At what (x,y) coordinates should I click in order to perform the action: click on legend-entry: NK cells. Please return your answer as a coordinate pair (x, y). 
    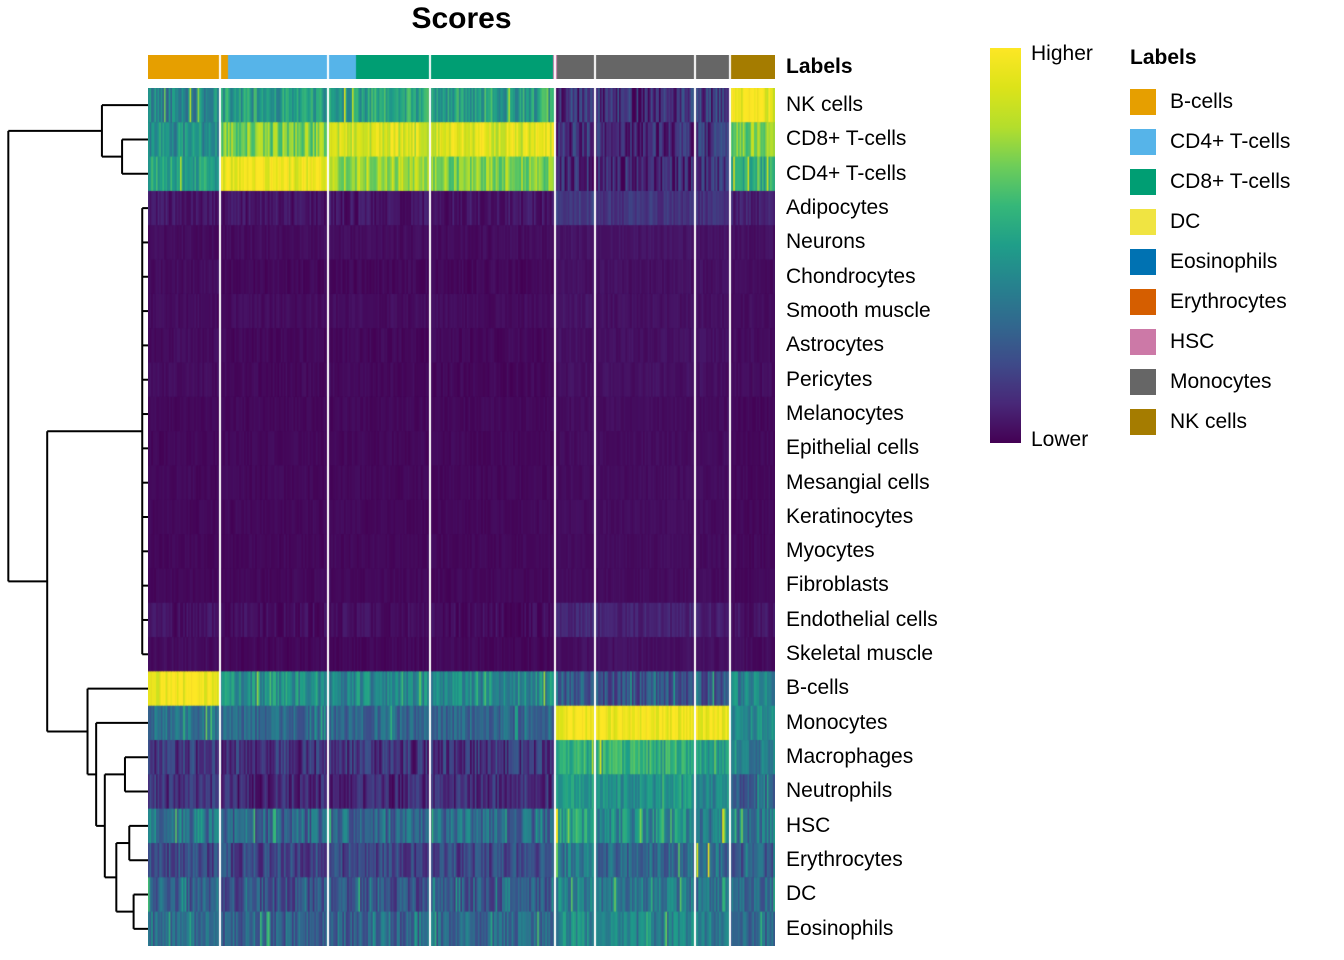
    Looking at the image, I should click on (1210, 422).